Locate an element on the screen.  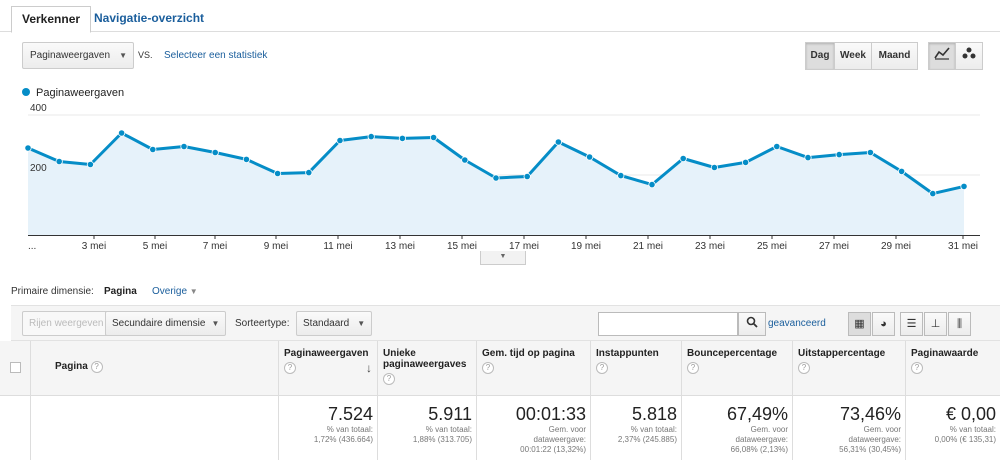
tab-verkenner: Verkenner is located at coordinates (51, 19).